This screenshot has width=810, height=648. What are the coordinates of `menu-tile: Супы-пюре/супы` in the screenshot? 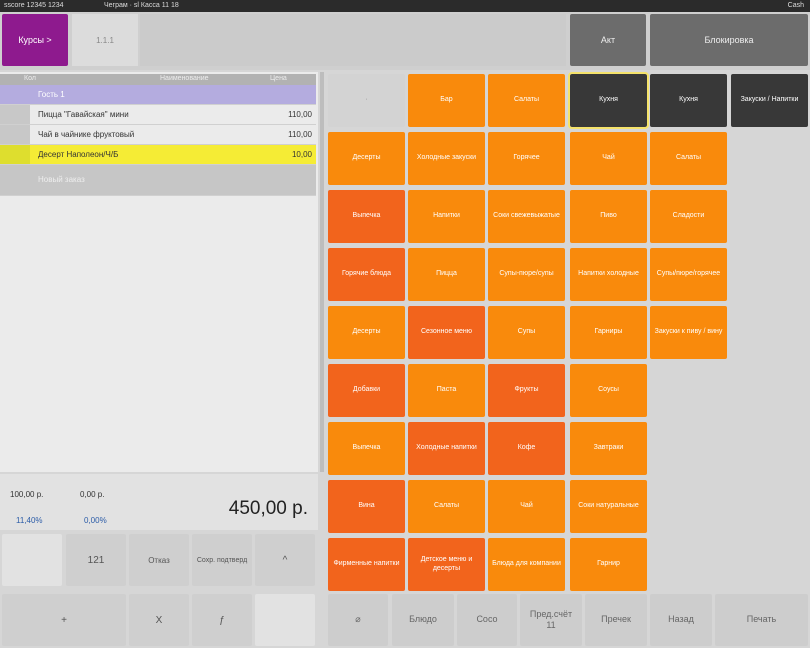 It's located at (526, 274).